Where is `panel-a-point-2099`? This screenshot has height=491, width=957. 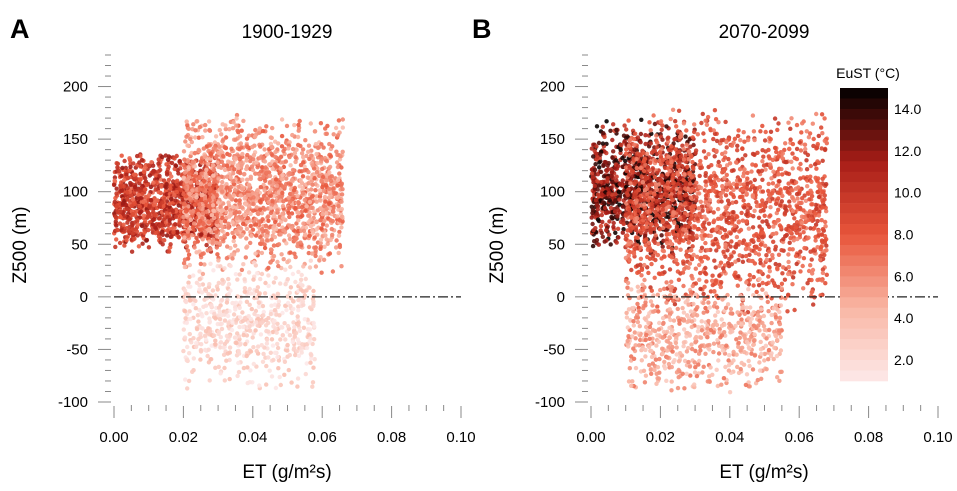
panel-a-point-2099 is located at coordinates (201, 195).